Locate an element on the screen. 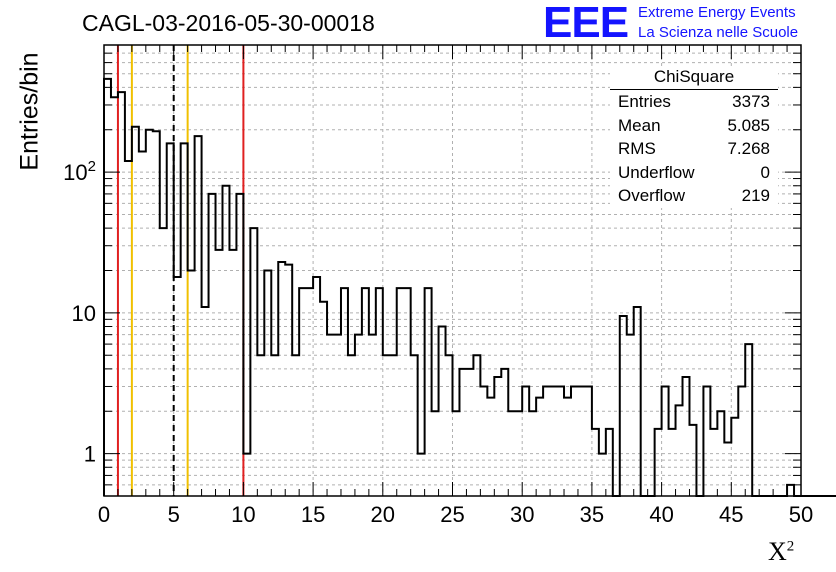 Image resolution: width=836 pixels, height=572 pixels. chart-title: CAGL-03-2016-05-30-00018 is located at coordinates (228, 23).